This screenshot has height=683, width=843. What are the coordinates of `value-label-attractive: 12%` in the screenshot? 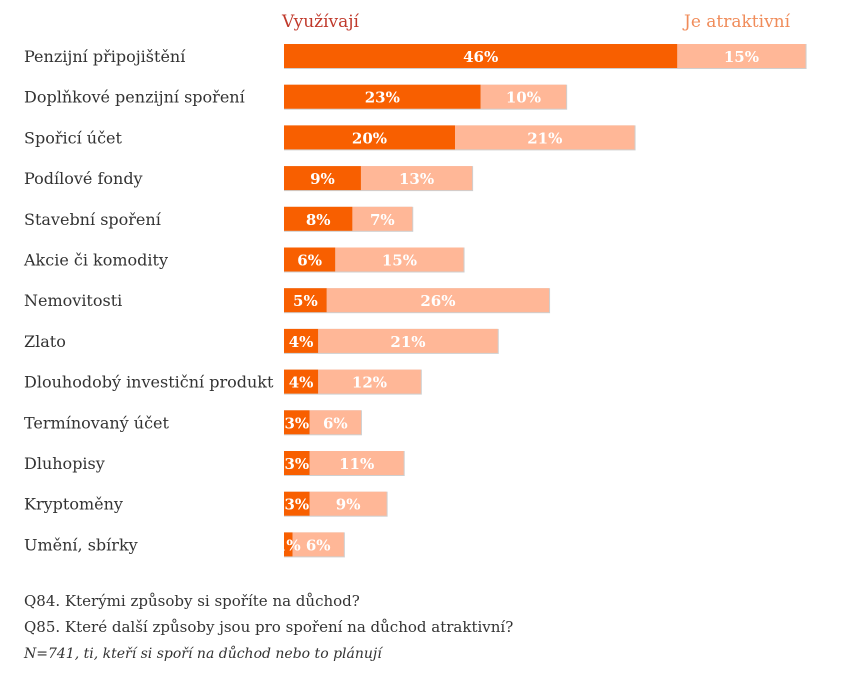 It's located at (369, 383).